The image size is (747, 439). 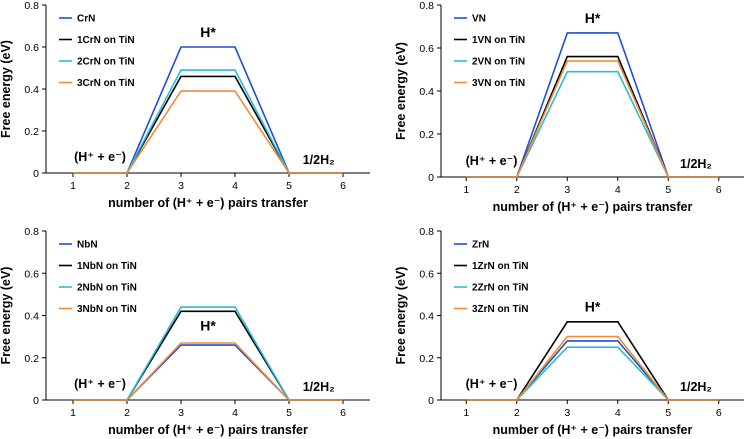 I want to click on legend-entry: VN, so click(x=479, y=19).